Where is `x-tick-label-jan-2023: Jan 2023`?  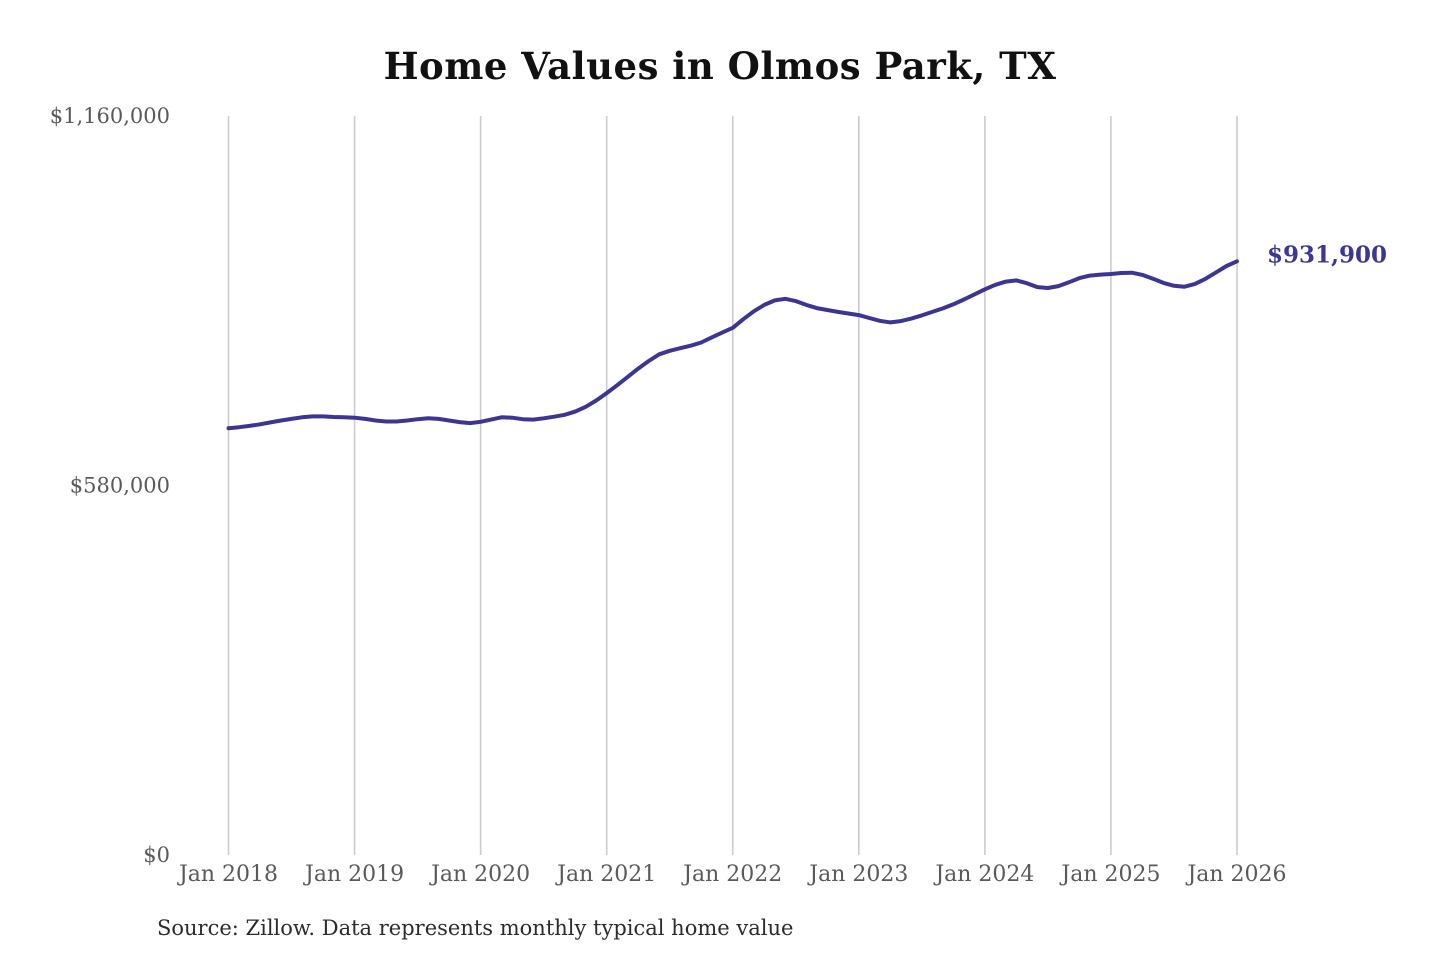
x-tick-label-jan-2023: Jan 2023 is located at coordinates (857, 874).